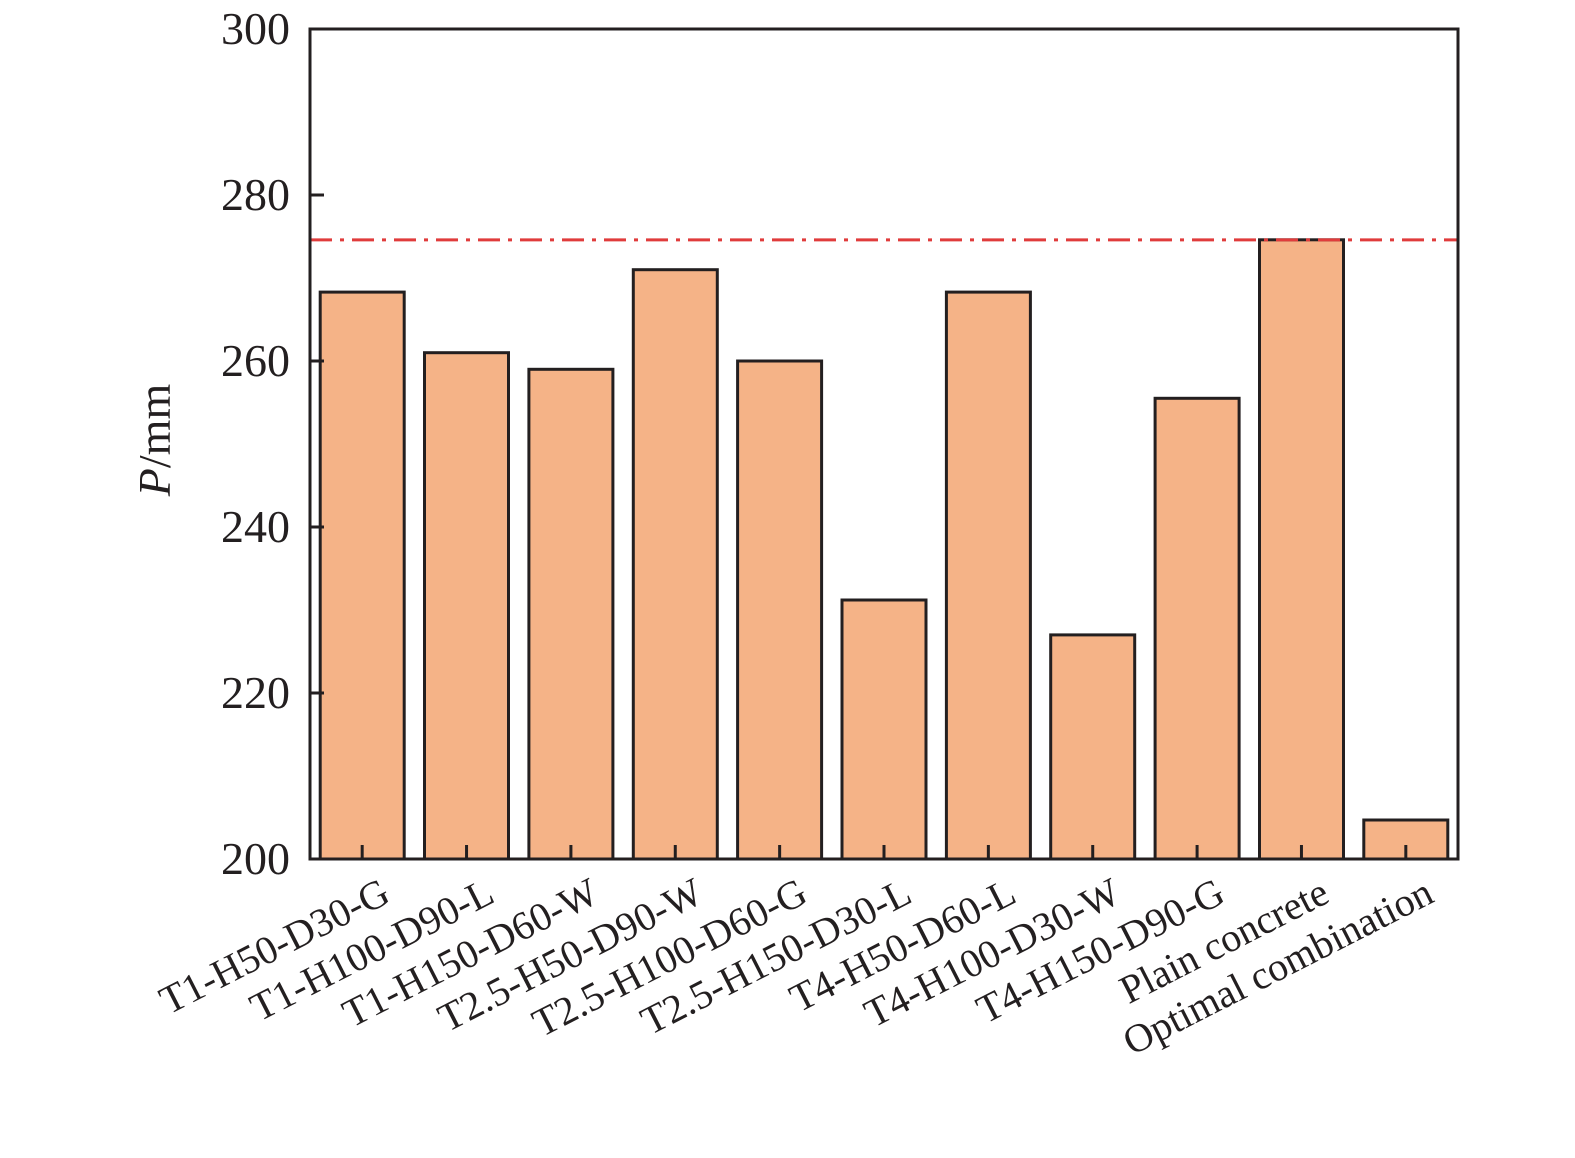 Image resolution: width=1575 pixels, height=1158 pixels. I want to click on y-axis-title: P/mm, so click(154, 441).